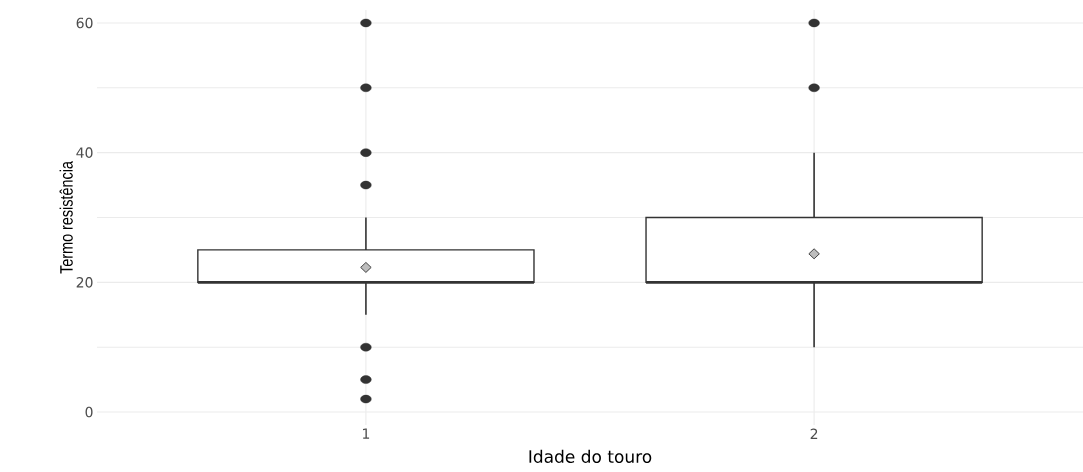 The height and width of the screenshot is (472, 1083). I want to click on y-tick-label: 60, so click(84, 23).